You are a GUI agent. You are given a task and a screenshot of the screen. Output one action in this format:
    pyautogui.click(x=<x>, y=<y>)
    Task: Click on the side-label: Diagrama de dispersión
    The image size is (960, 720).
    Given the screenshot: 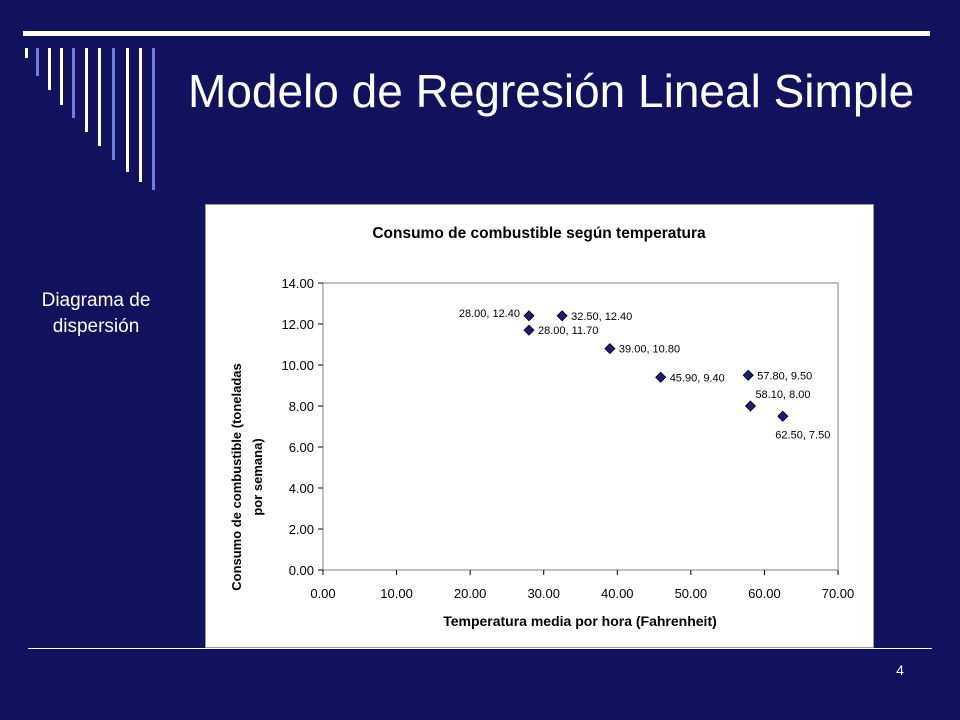 What is the action you would take?
    pyautogui.click(x=96, y=313)
    